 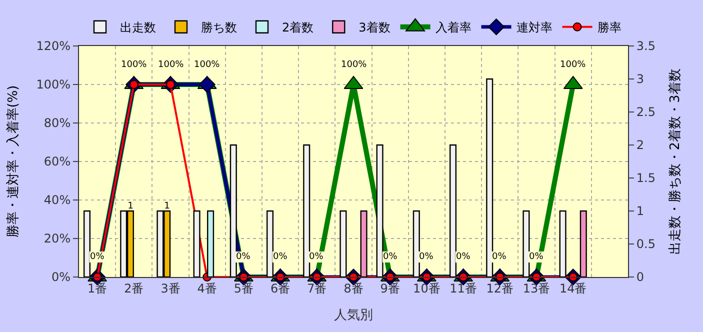 What do you see at coordinates (219, 27) in the screenshot?
I see `legend-label: 勝ち数` at bounding box center [219, 27].